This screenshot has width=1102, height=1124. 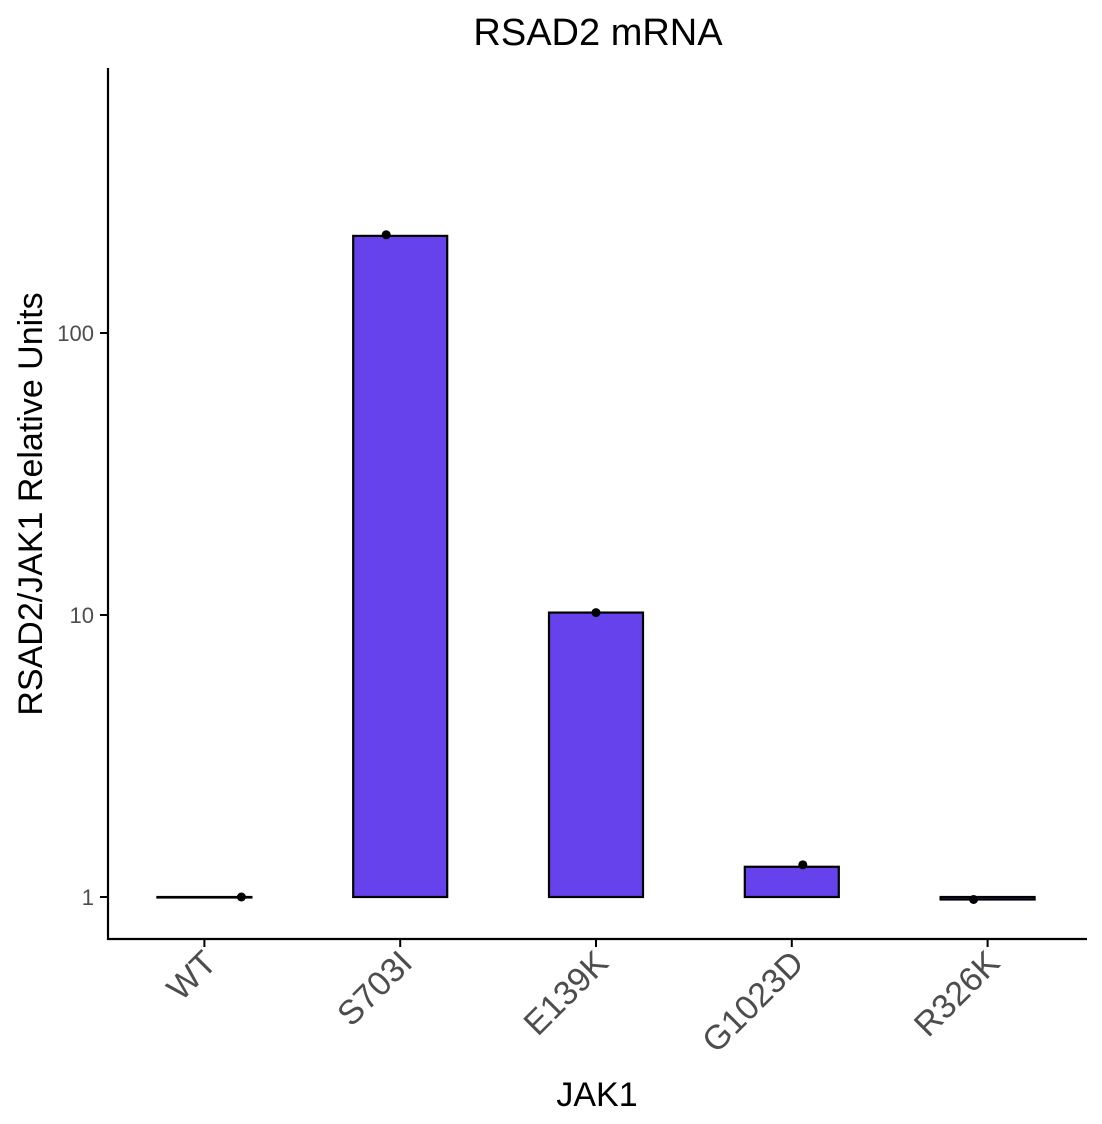 What do you see at coordinates (75, 333) in the screenshot?
I see `y-tick-label-100: 100` at bounding box center [75, 333].